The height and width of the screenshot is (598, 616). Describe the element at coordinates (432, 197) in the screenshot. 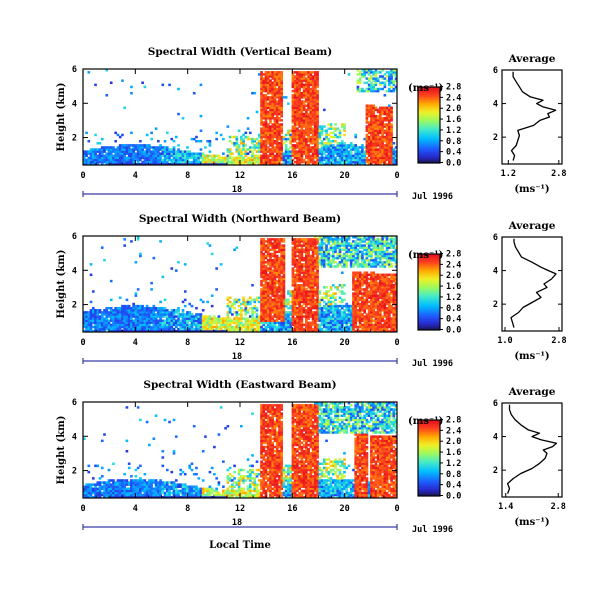

I see `date-label: Jul 1996` at that location.